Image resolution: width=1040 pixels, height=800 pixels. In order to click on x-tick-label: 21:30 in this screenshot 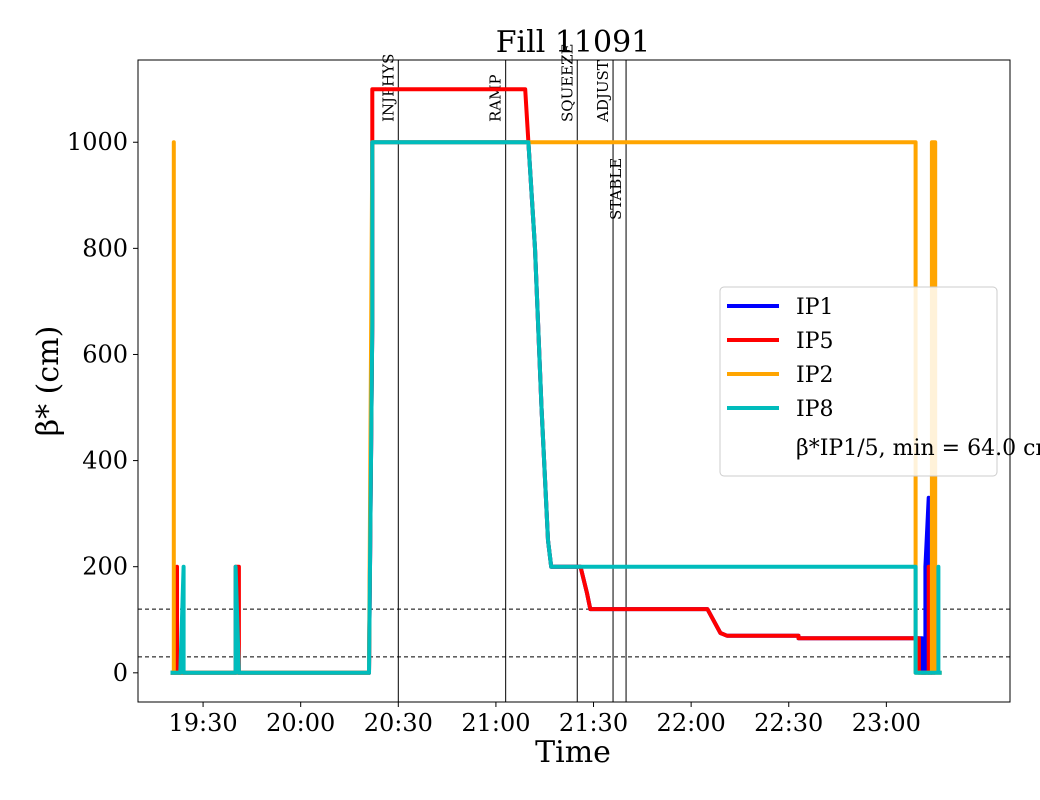, I will do `click(593, 723)`.